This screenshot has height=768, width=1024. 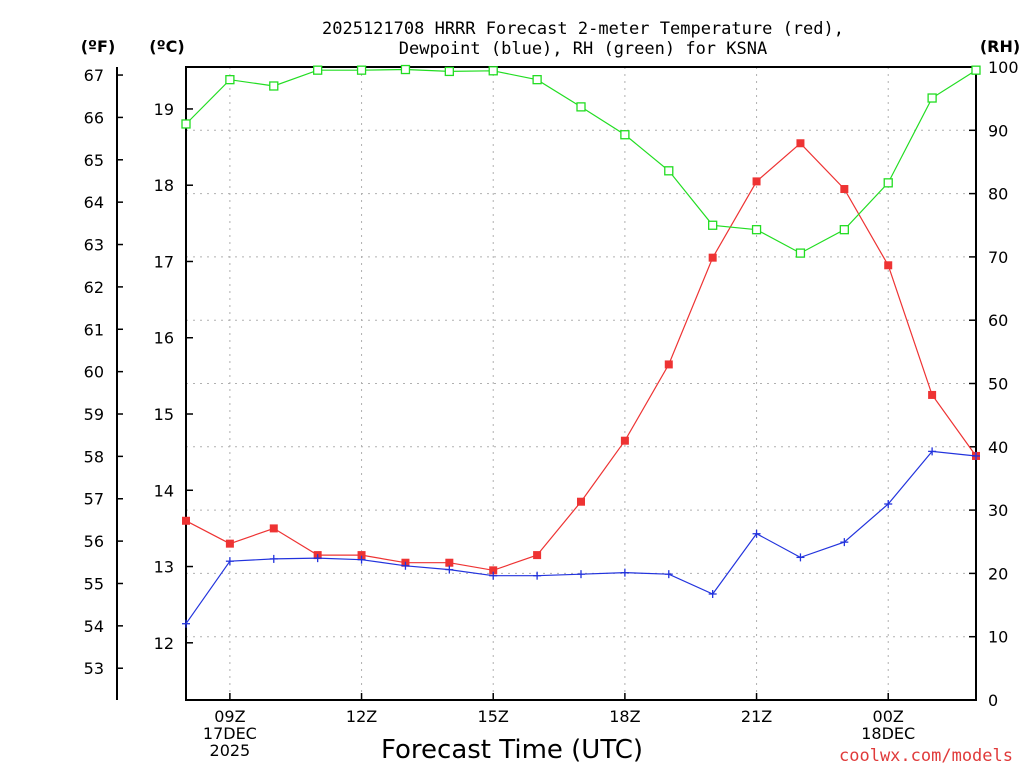 What do you see at coordinates (888, 716) in the screenshot?
I see `x-tick-label: 00Z` at bounding box center [888, 716].